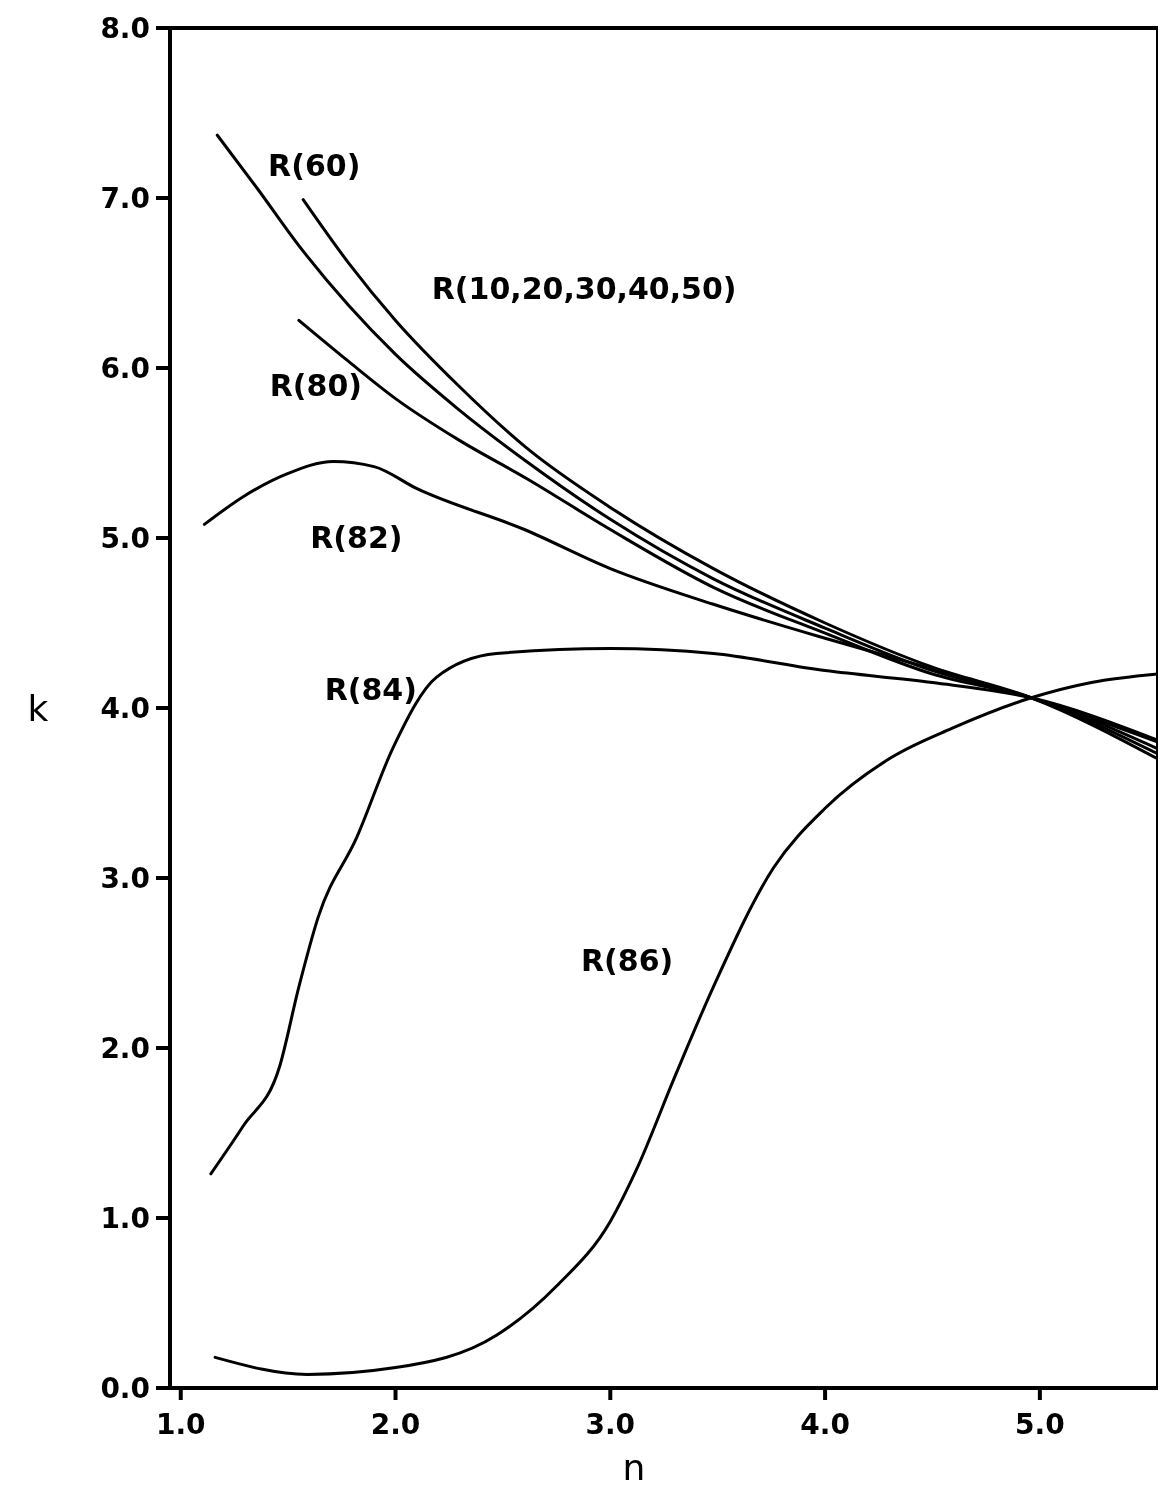 The height and width of the screenshot is (1499, 1167). Describe the element at coordinates (395, 1424) in the screenshot. I see `x-tick-label: 2.0` at that location.